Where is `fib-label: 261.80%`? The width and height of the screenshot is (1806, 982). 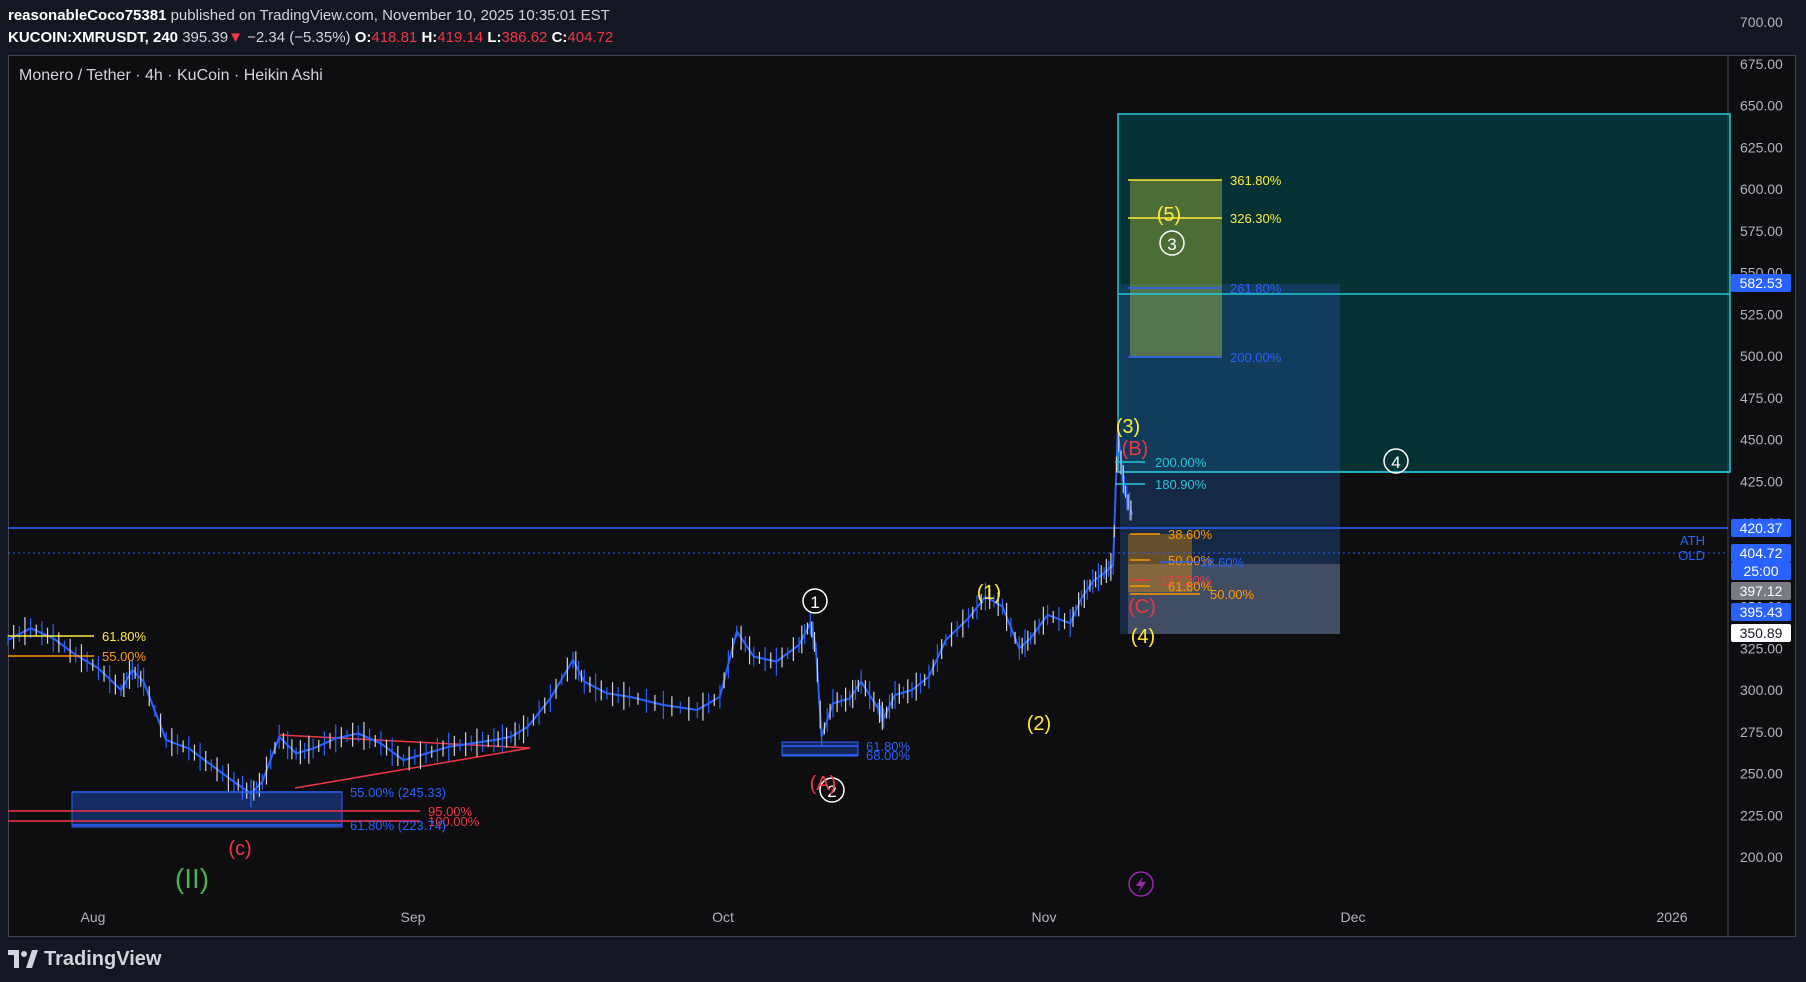 fib-label: 261.80% is located at coordinates (1256, 288).